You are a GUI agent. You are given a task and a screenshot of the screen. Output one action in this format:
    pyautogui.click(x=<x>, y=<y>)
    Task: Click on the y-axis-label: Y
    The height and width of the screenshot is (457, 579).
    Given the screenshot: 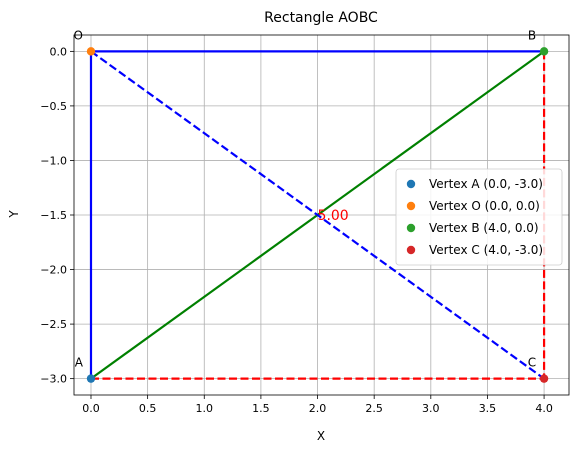 What is the action you would take?
    pyautogui.click(x=14, y=214)
    